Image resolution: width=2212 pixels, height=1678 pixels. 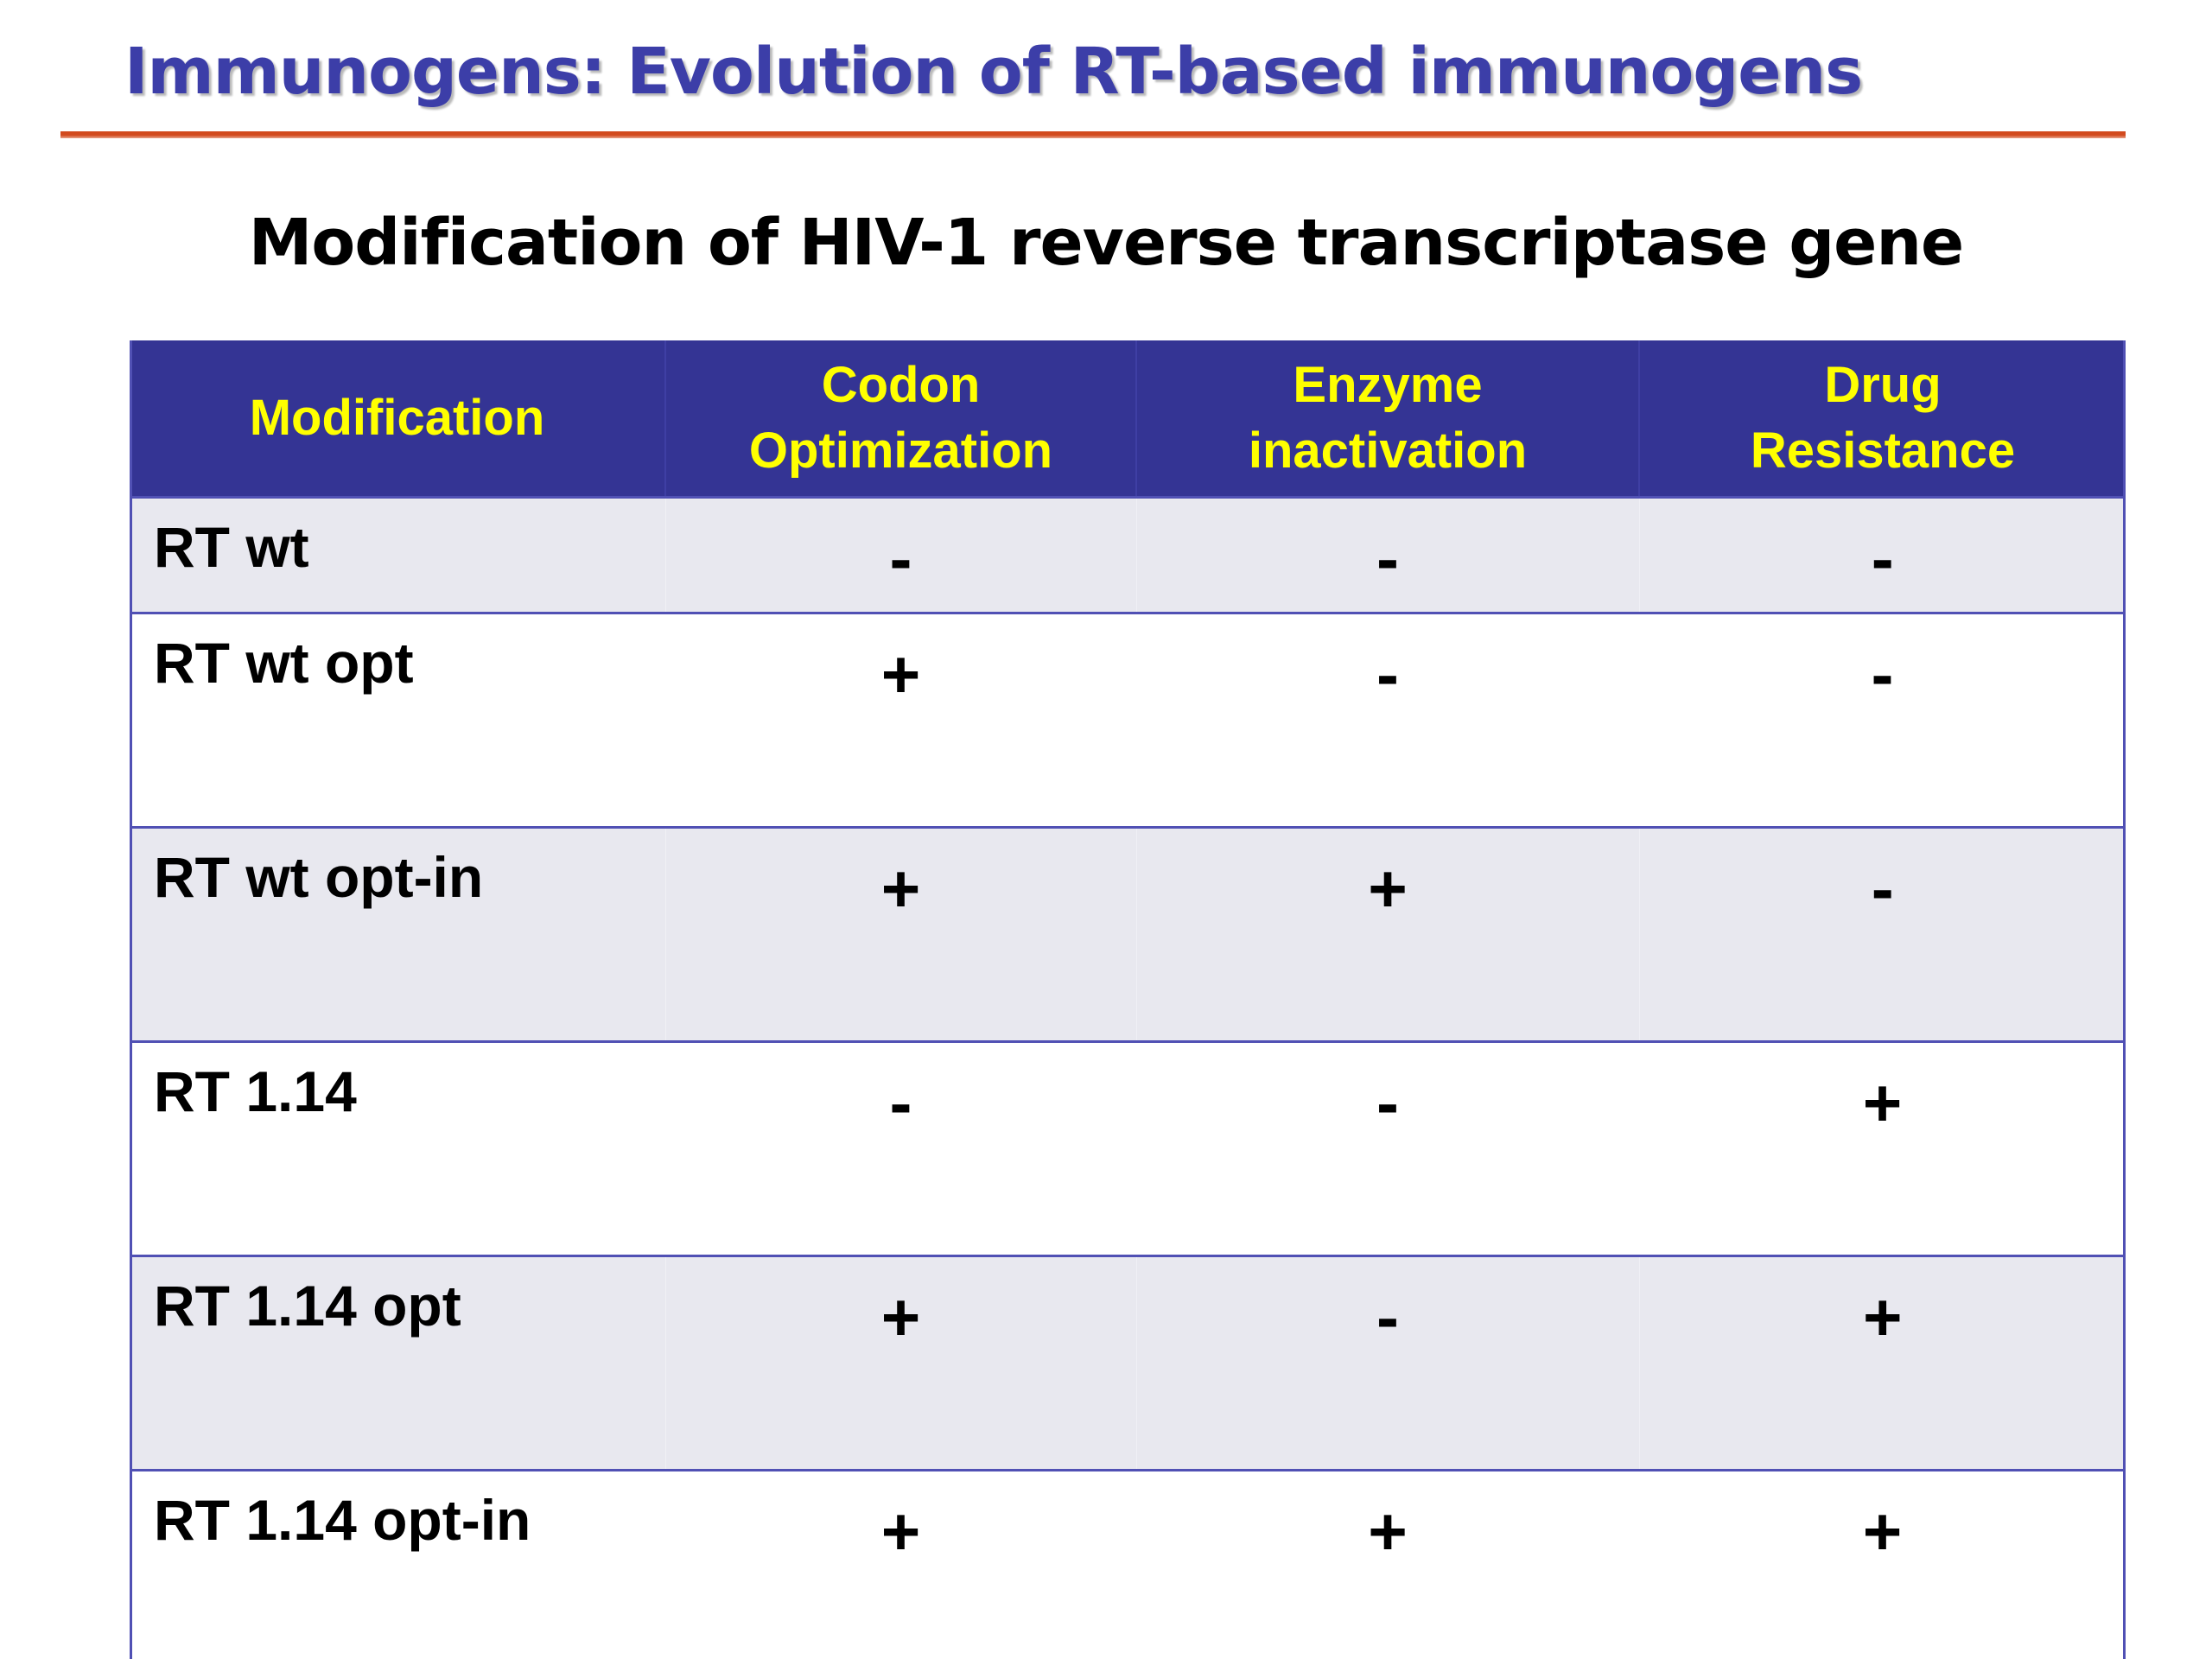 What do you see at coordinates (1882, 419) in the screenshot?
I see `header-drug-resistance: Drug Resistance` at bounding box center [1882, 419].